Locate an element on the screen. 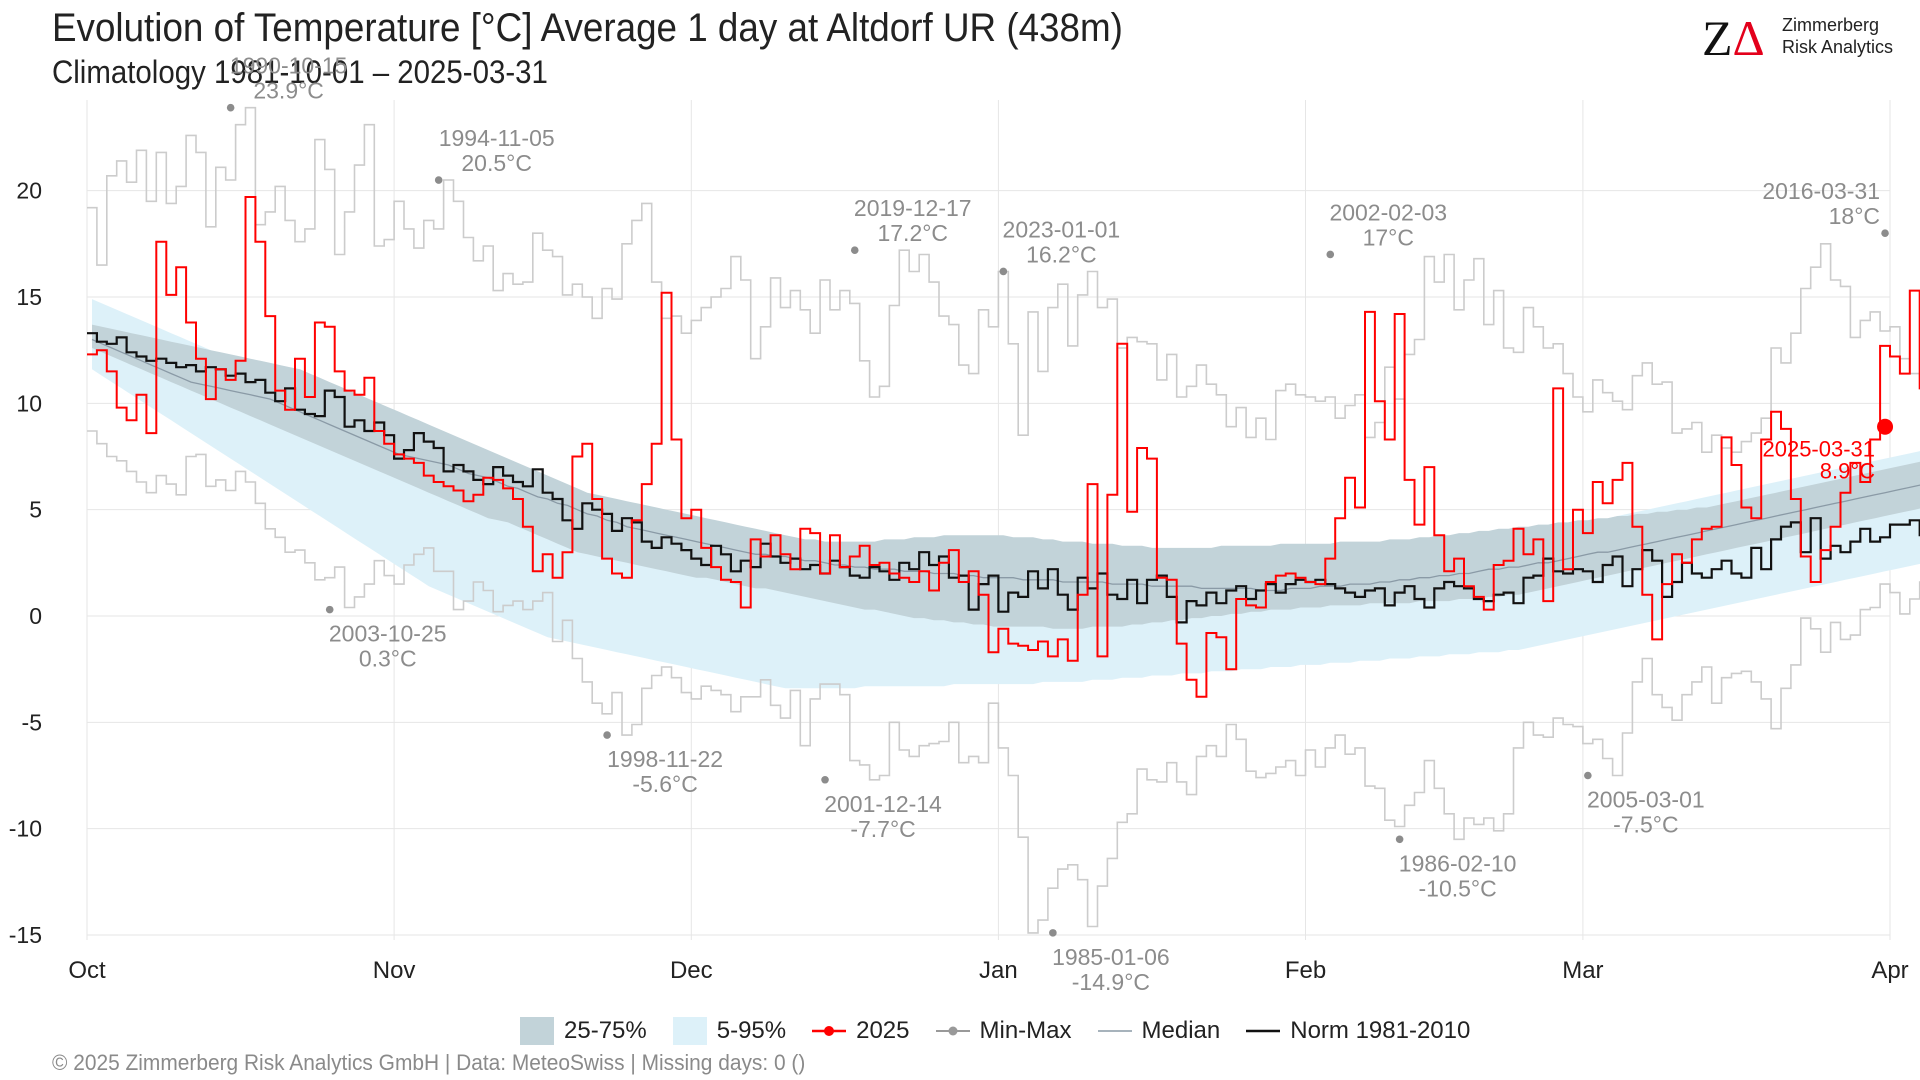 This screenshot has width=1920, height=1080. legend-label-norm: Norm 1981-2010 is located at coordinates (1380, 1030).